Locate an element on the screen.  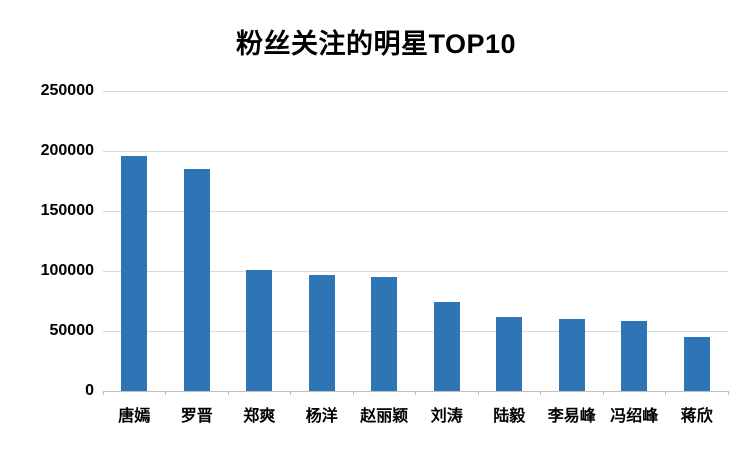
x-axis-tick-label: 陆毅 is located at coordinates (509, 416).